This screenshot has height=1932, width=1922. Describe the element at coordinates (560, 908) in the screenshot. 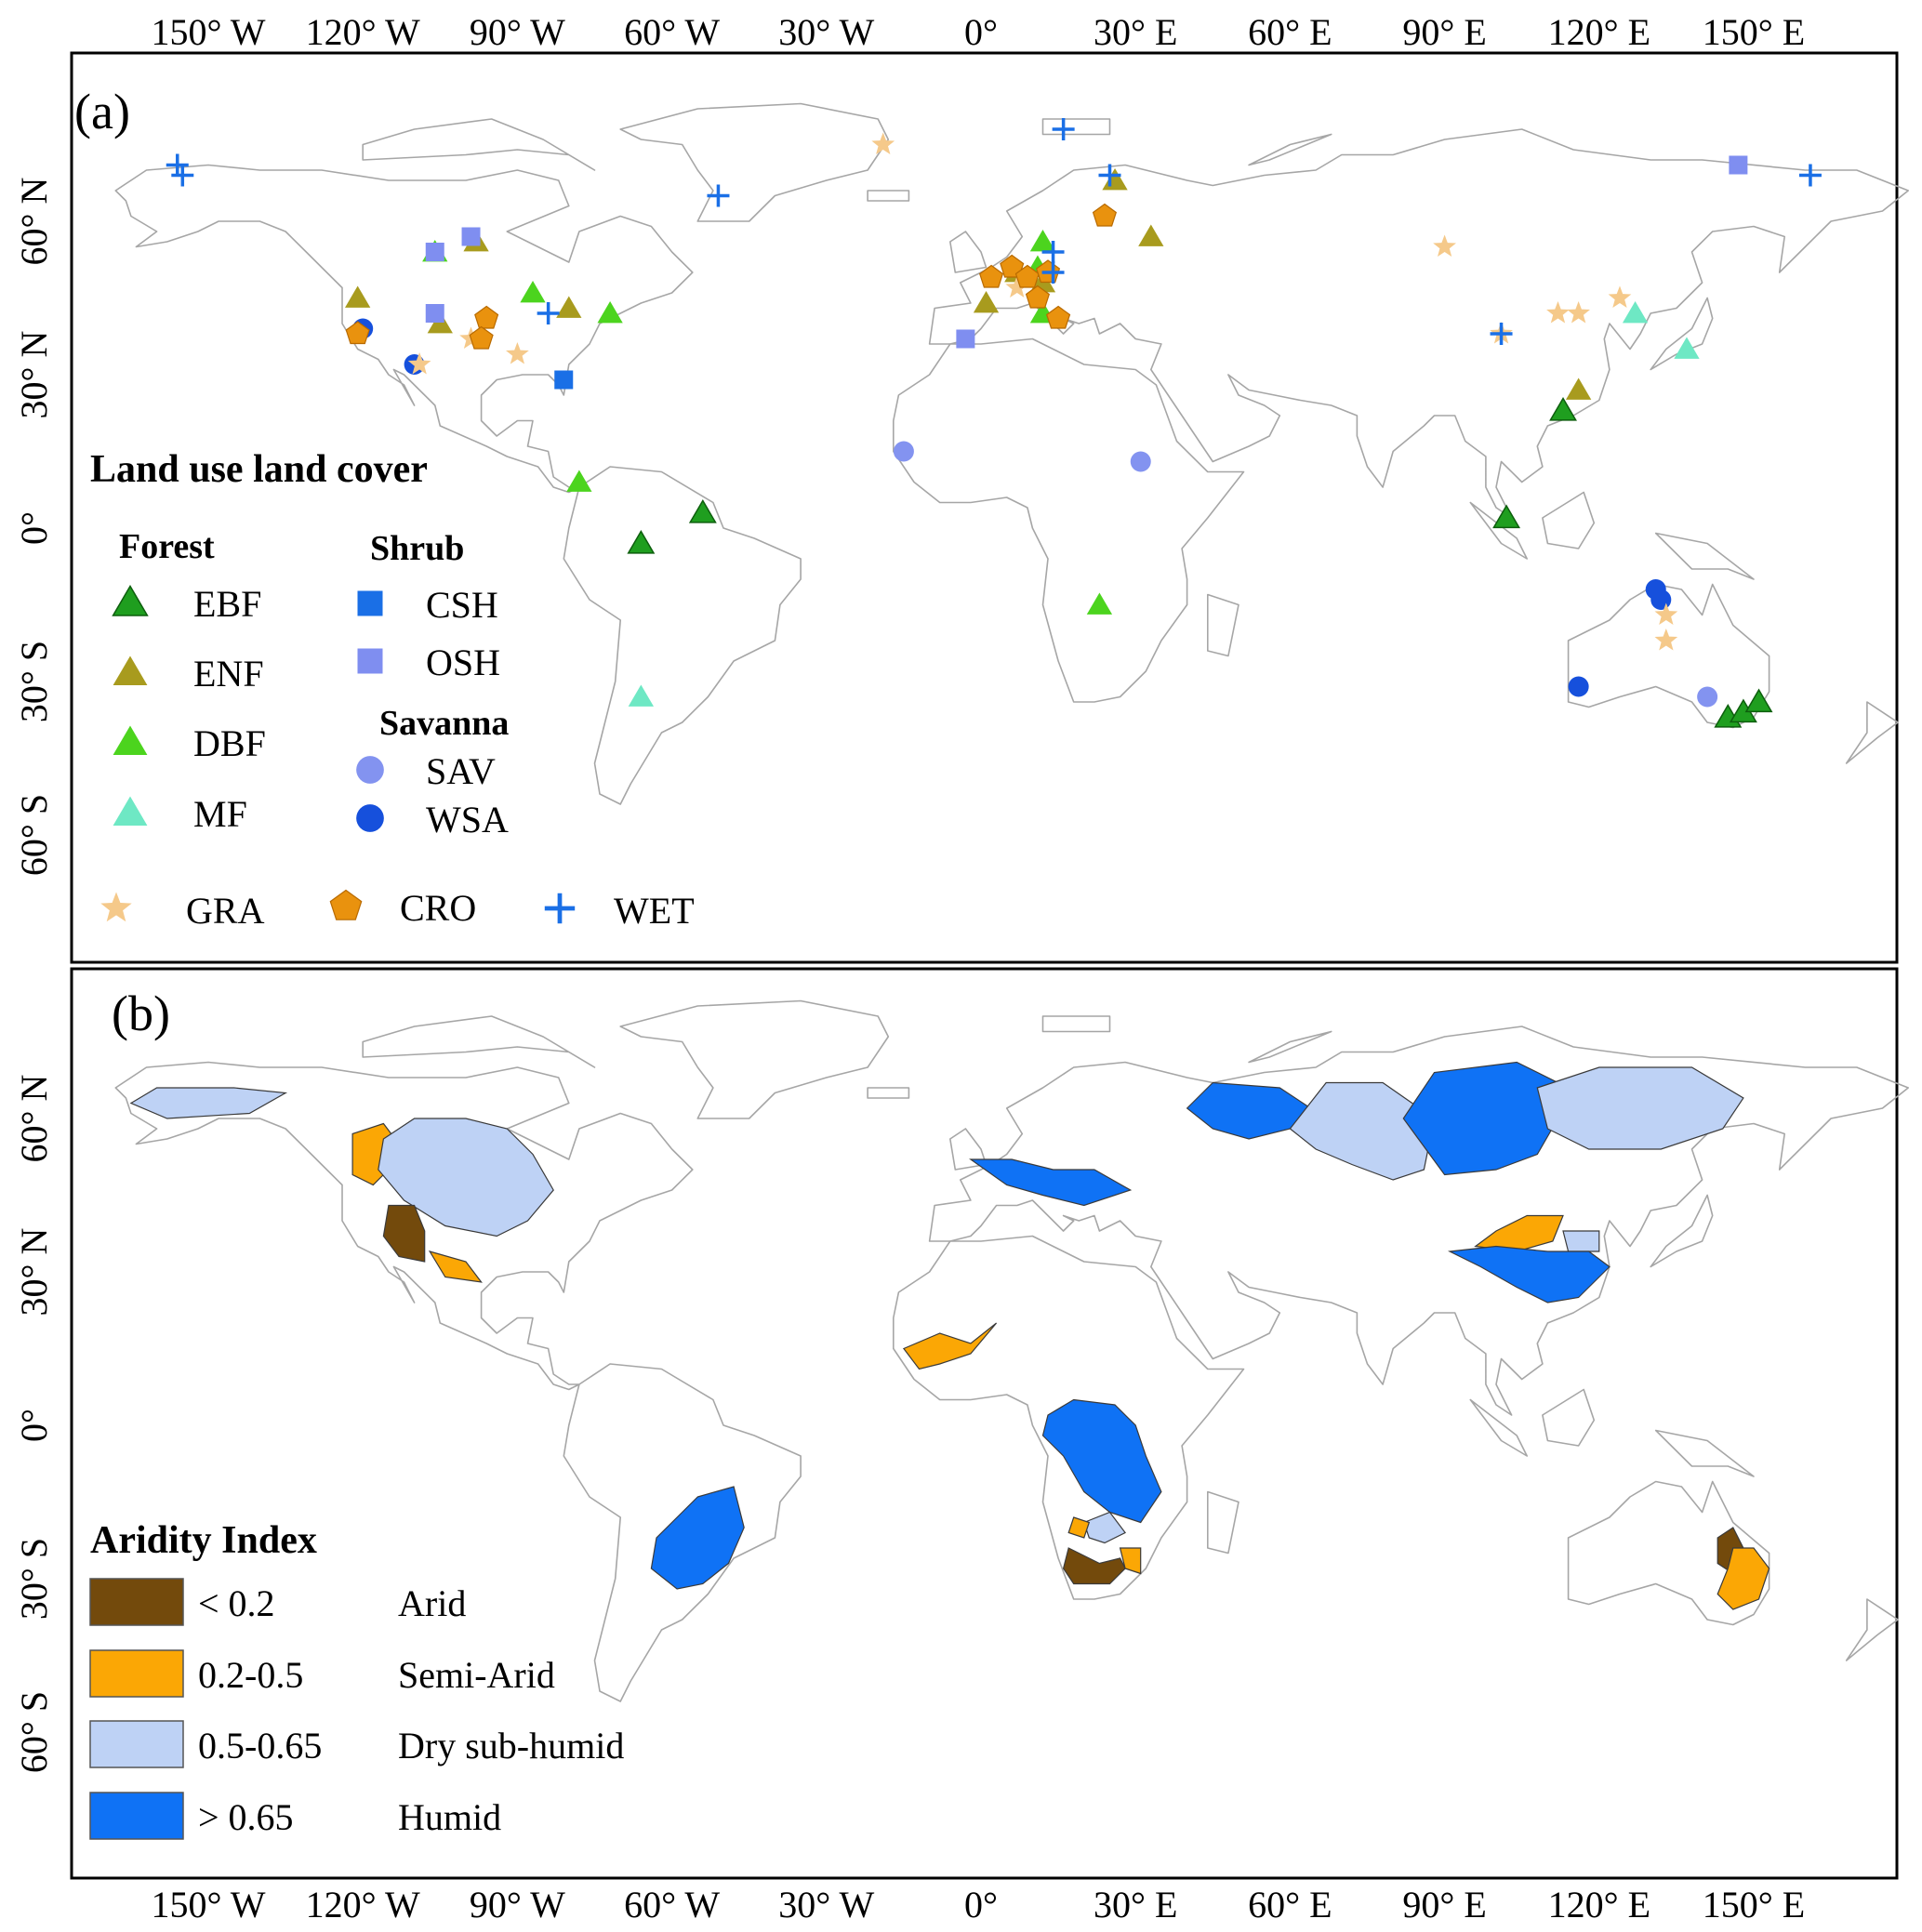

I see `legend-wet-symbol` at that location.